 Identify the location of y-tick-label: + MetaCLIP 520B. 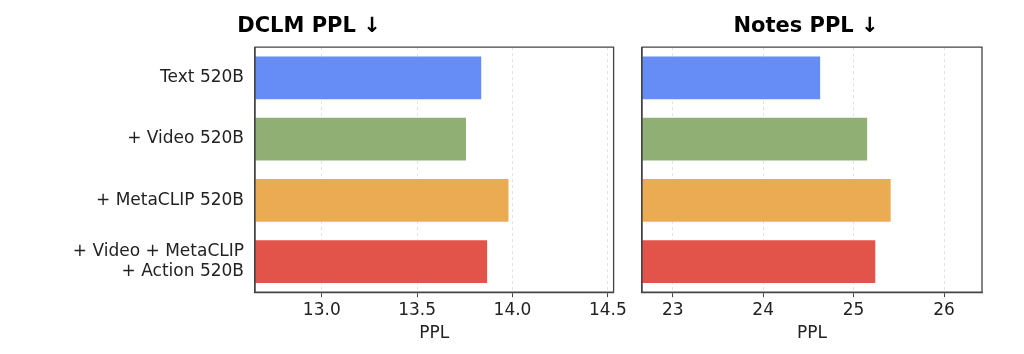
(170, 198).